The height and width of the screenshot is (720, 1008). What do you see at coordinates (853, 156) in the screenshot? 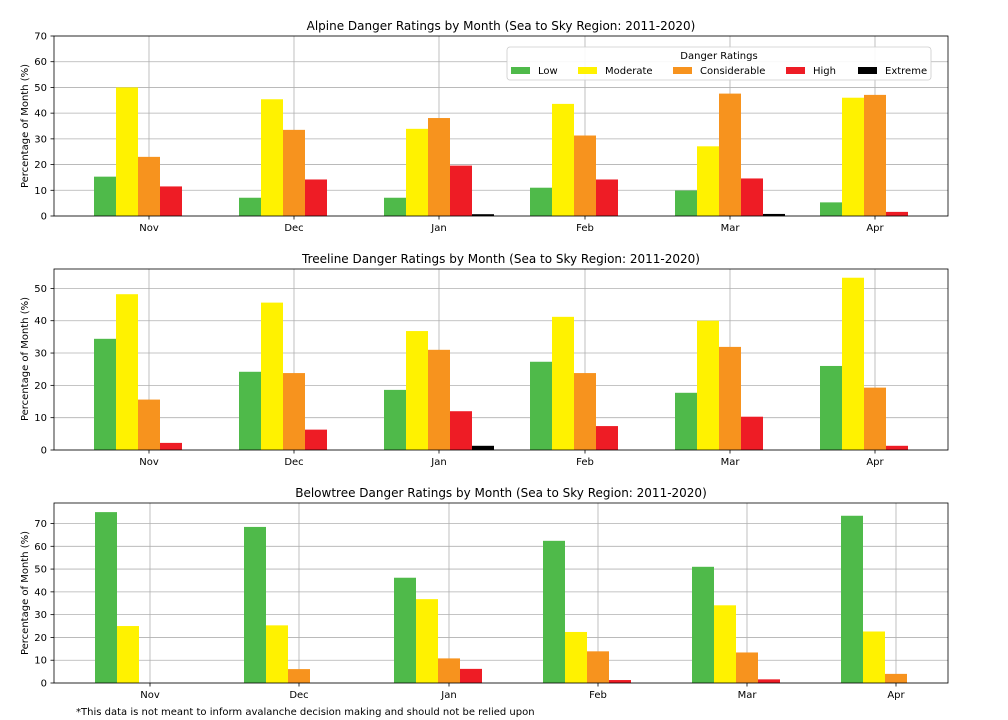
I see `bar-moderate-apr` at bounding box center [853, 156].